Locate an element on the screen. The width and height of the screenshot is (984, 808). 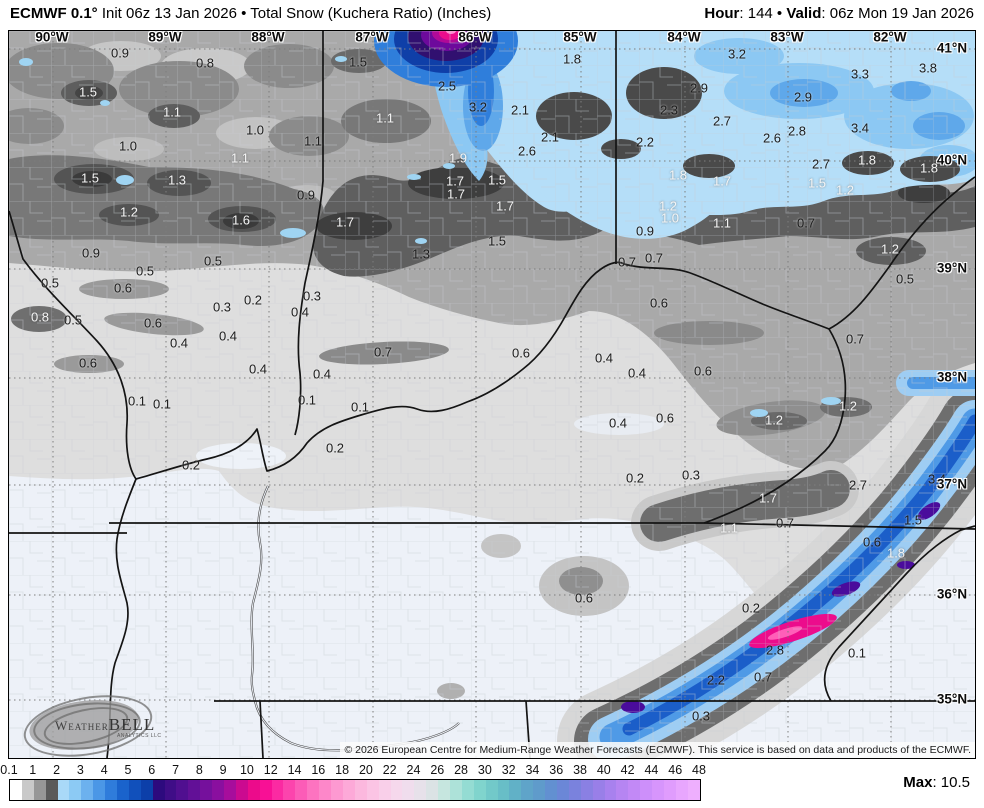
latitude-label: 35°N is located at coordinates (952, 699).